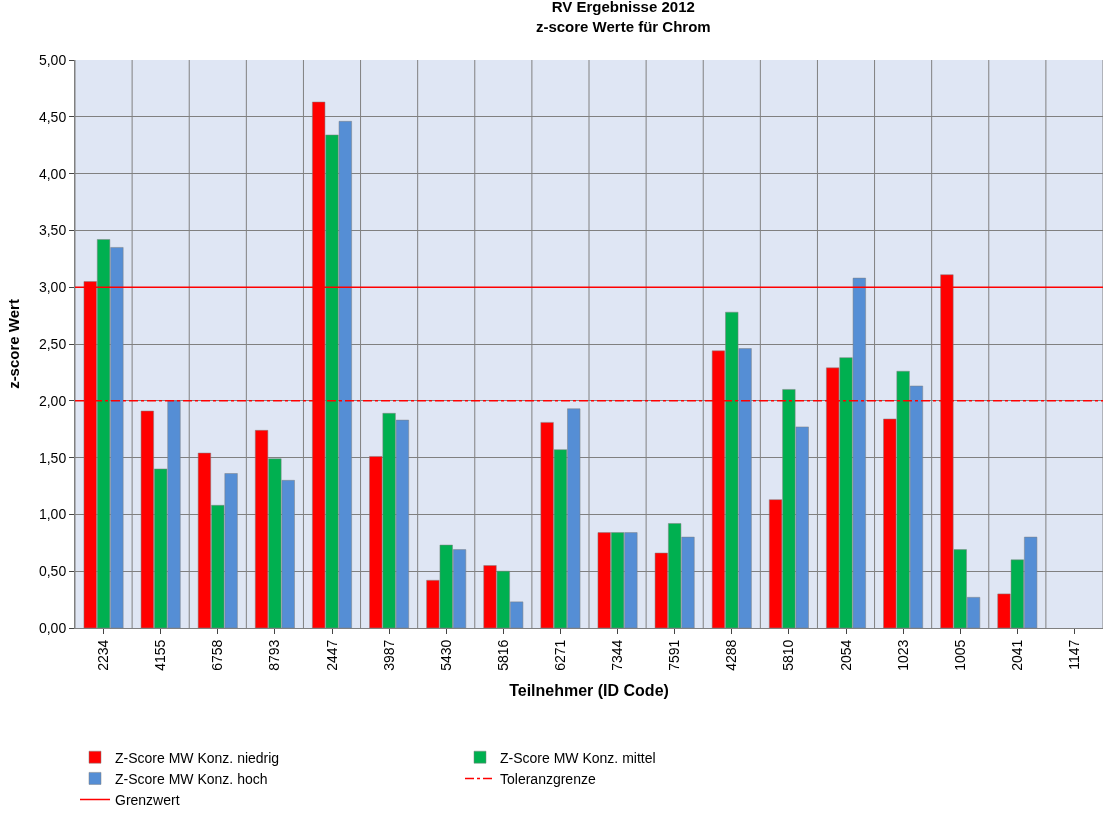 This screenshot has height=826, width=1113. What do you see at coordinates (274, 655) in the screenshot?
I see `x-tick-label: 8793` at bounding box center [274, 655].